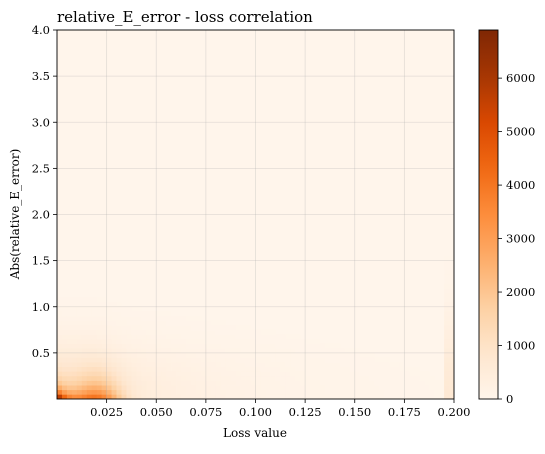 The width and height of the screenshot is (545, 454). What do you see at coordinates (156, 412) in the screenshot?
I see `x-tick-label: 0.050` at bounding box center [156, 412].